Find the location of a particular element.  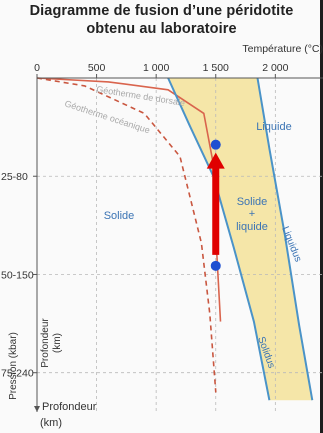

bottom-depth-unit: (km) is located at coordinates (51, 423).